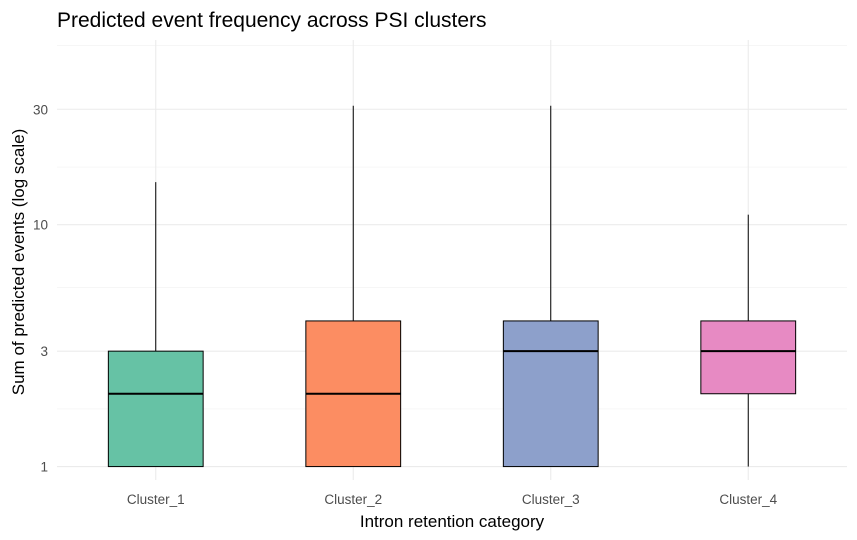 This screenshot has width=857, height=540. What do you see at coordinates (44, 351) in the screenshot?
I see `y-tick-label-3: 3` at bounding box center [44, 351].